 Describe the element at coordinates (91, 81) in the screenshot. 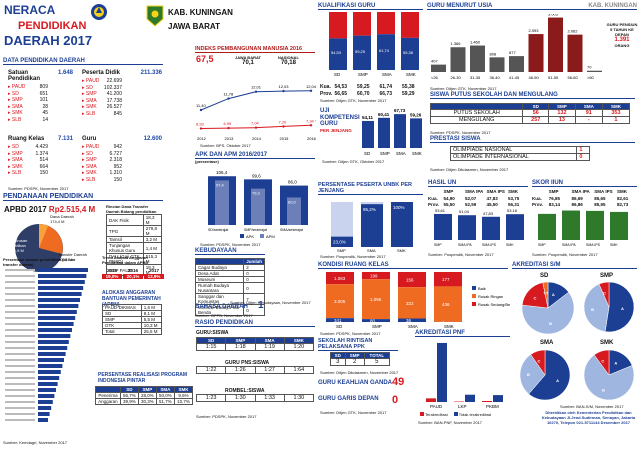

I see `list-item-key: ▸ PAUD` at that location.